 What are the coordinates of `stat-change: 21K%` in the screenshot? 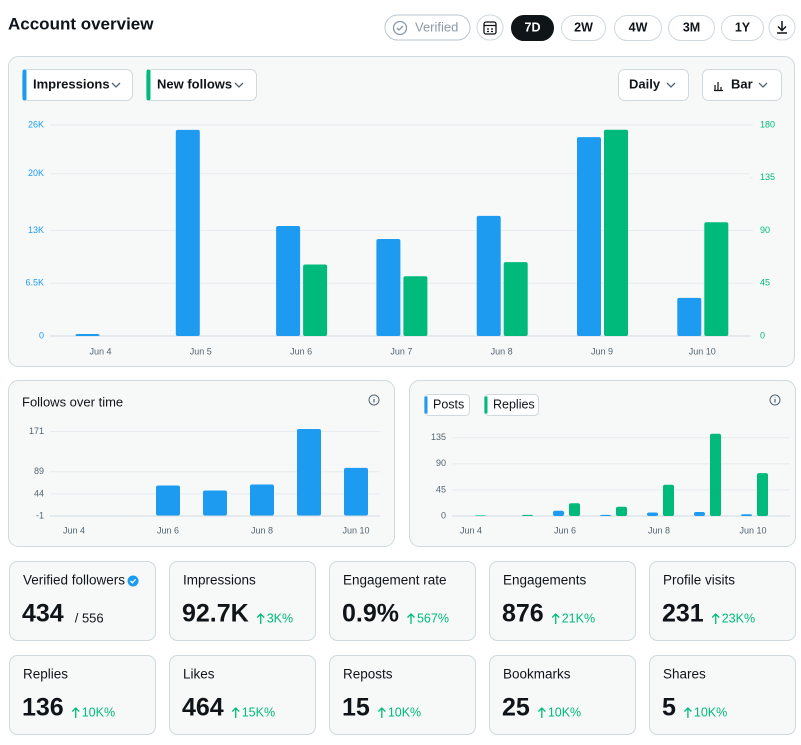 It's located at (578, 618).